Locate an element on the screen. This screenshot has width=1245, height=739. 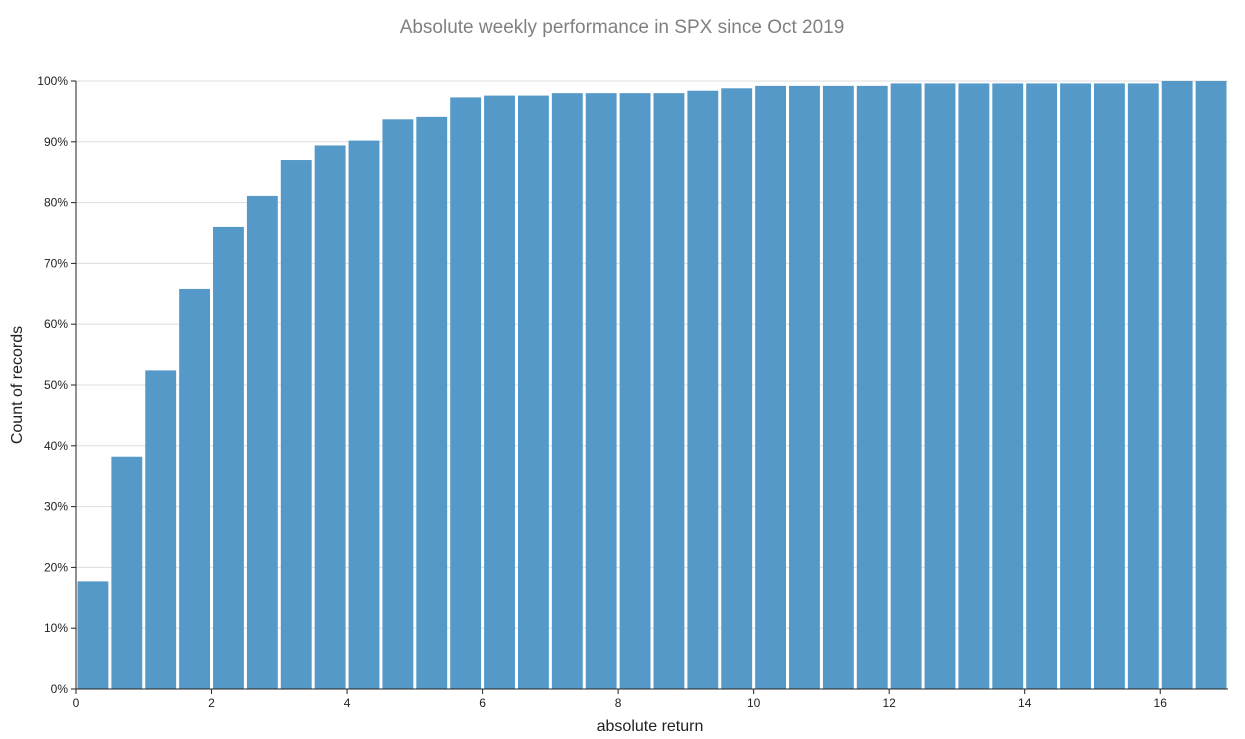
x-tick-label-5: 10 is located at coordinates (754, 703).